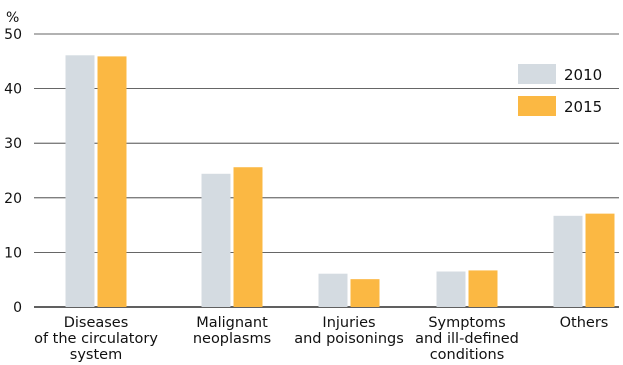  I want to click on category-label-line: Malignant, so click(232, 323).